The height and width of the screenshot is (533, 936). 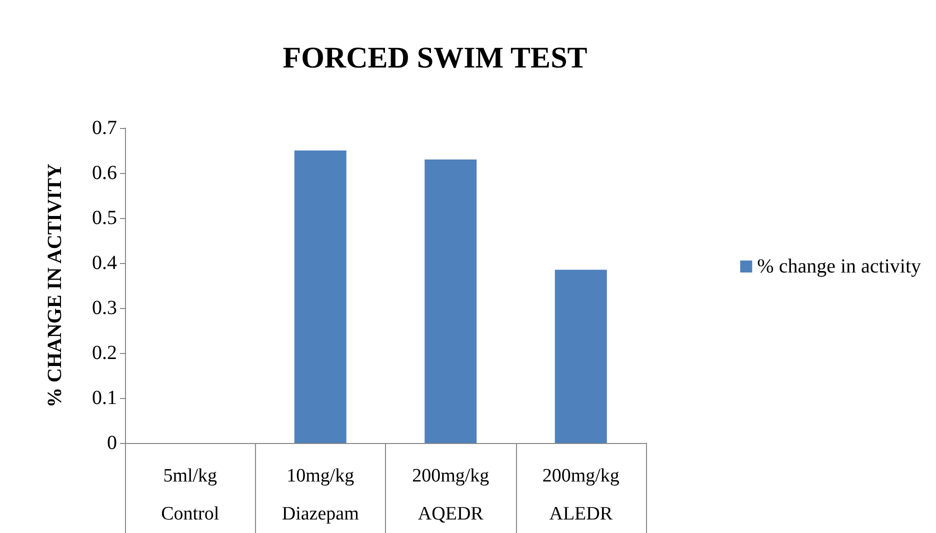 I want to click on y-tick-label: 0, so click(x=112, y=443).